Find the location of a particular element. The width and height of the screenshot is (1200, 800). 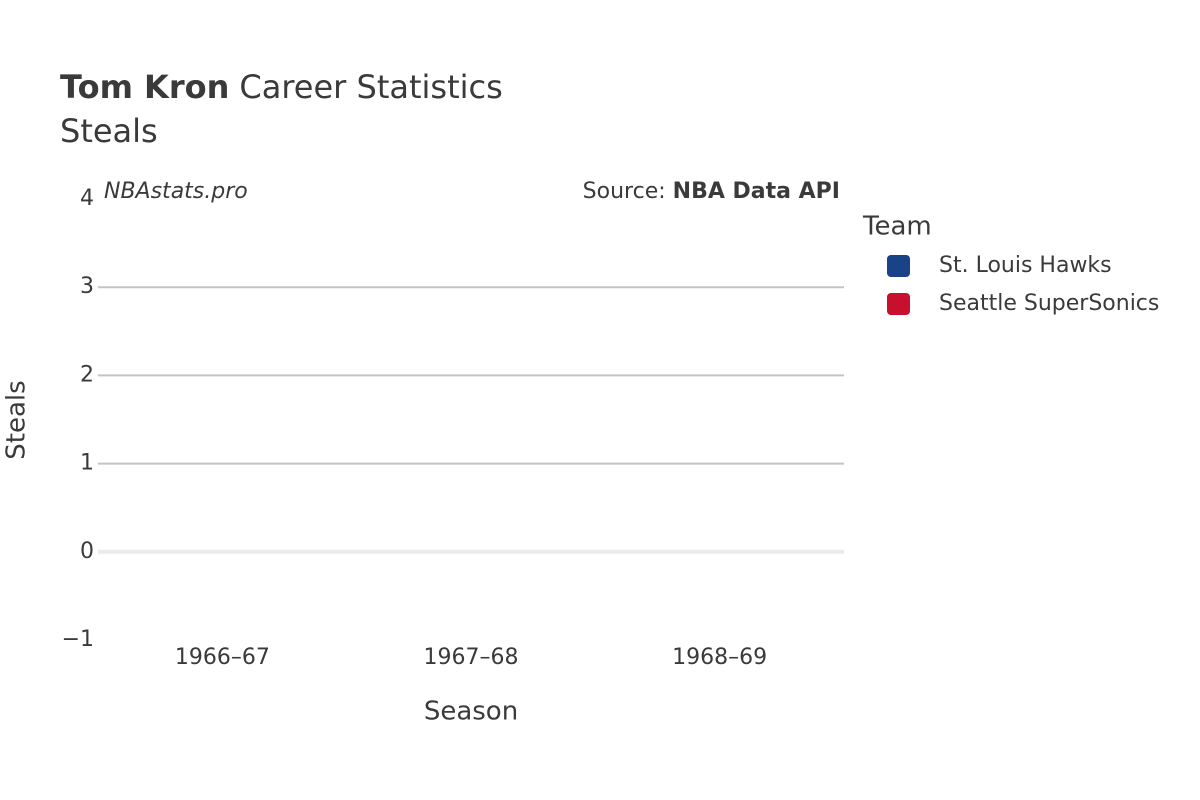

y-axis-title: Steals is located at coordinates (17, 419).